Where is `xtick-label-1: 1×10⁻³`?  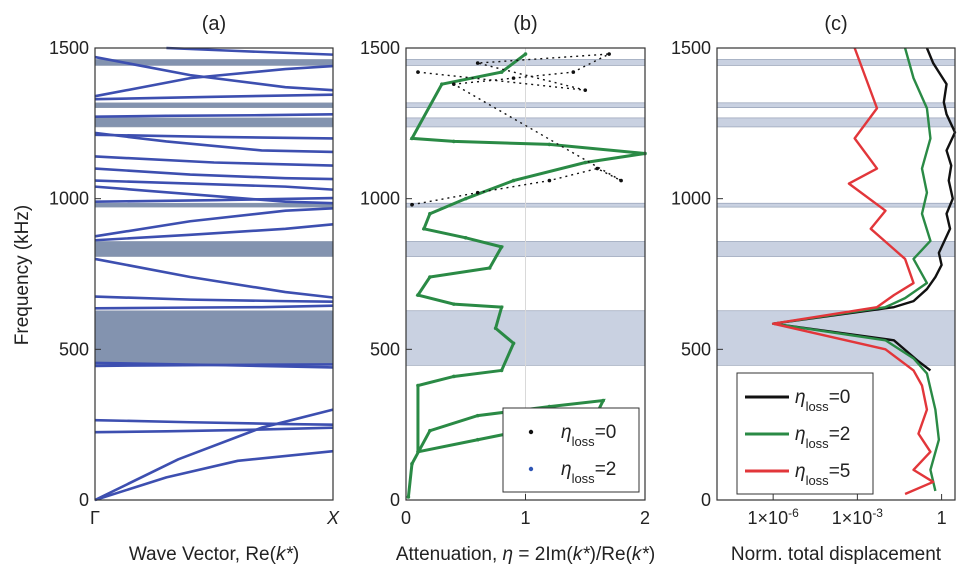 xtick-label-1: 1×10⁻³ is located at coordinates (858, 517).